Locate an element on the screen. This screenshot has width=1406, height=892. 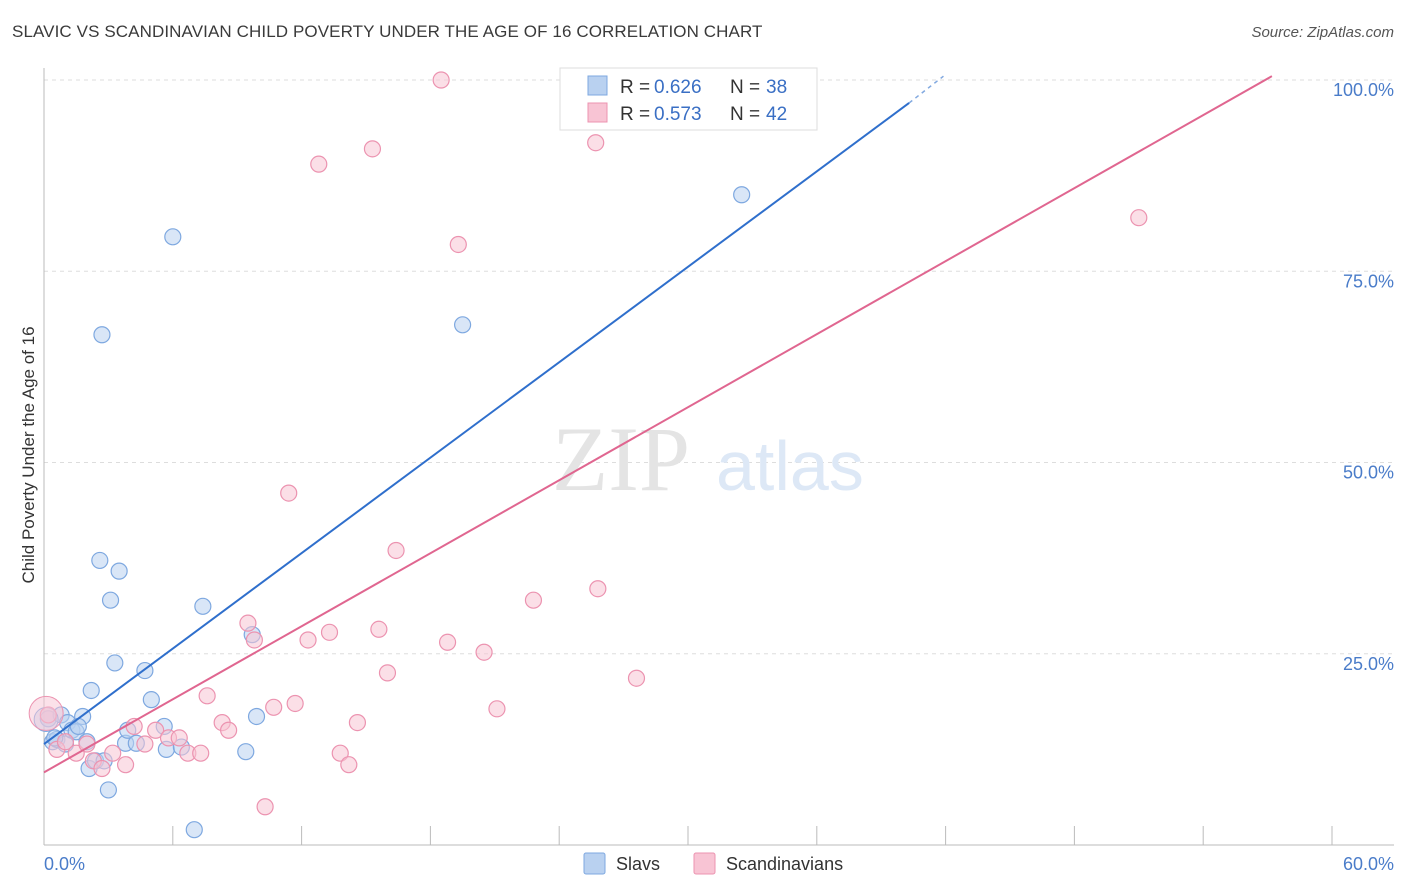
y-tick-label-0: 25.0% is located at coordinates (1368, 664).